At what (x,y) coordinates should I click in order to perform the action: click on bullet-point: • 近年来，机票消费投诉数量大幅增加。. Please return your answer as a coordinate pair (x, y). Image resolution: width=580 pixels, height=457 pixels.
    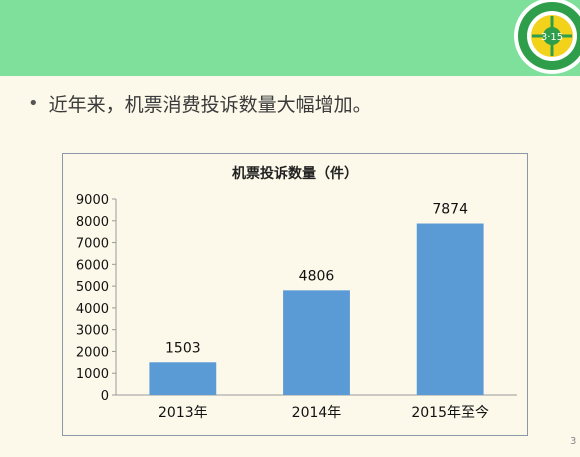
    Looking at the image, I should click on (200, 103).